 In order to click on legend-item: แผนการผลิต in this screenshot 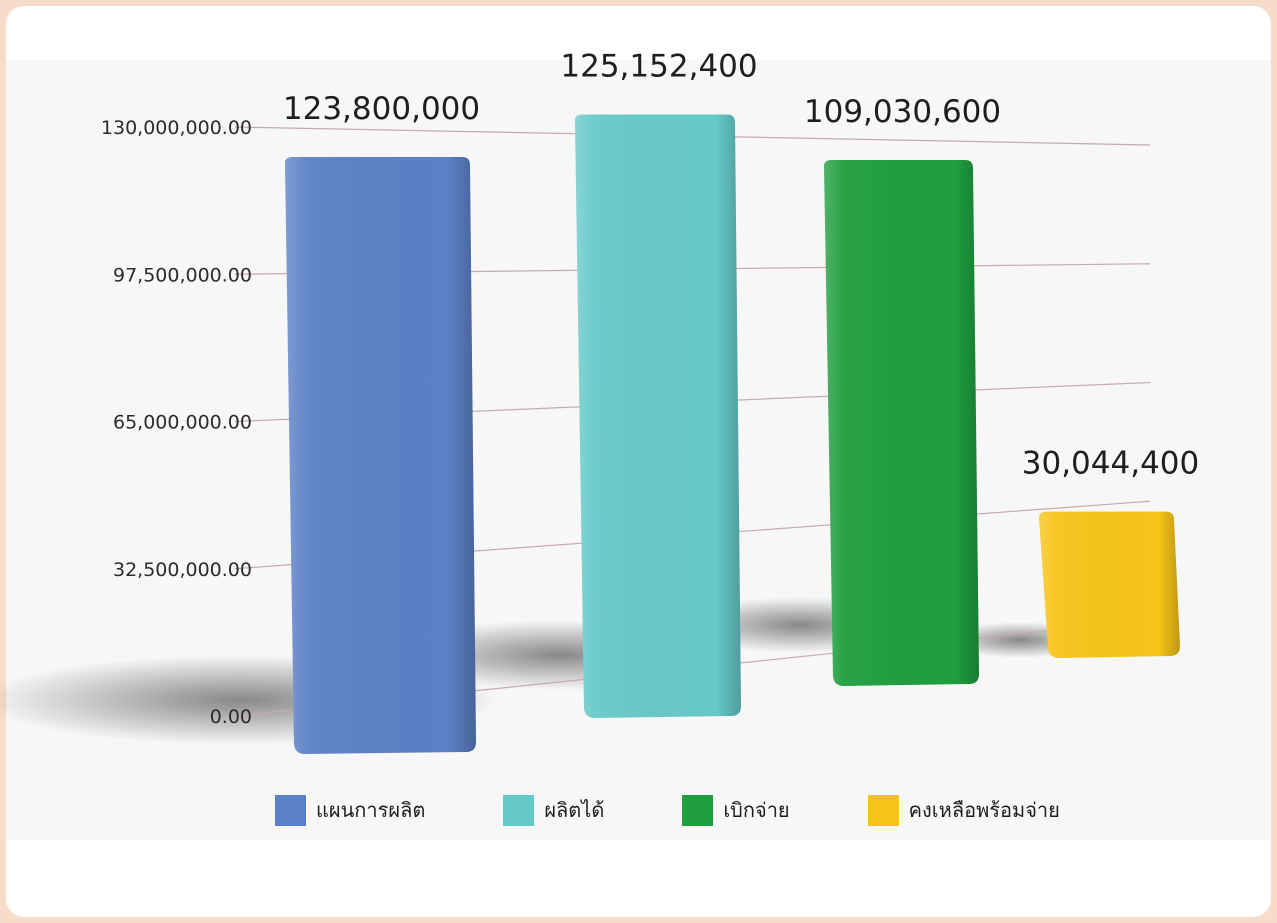, I will do `click(350, 810)`.